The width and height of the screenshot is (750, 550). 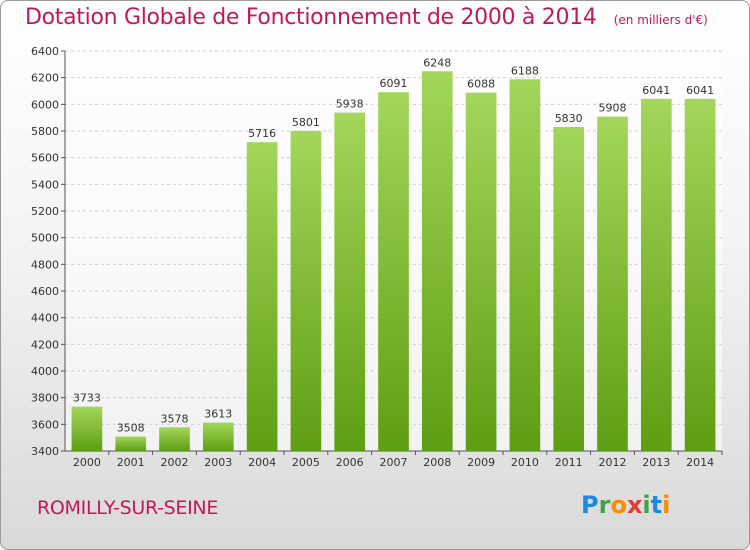 What do you see at coordinates (45, 78) in the screenshot?
I see `y-tick-label: 6200` at bounding box center [45, 78].